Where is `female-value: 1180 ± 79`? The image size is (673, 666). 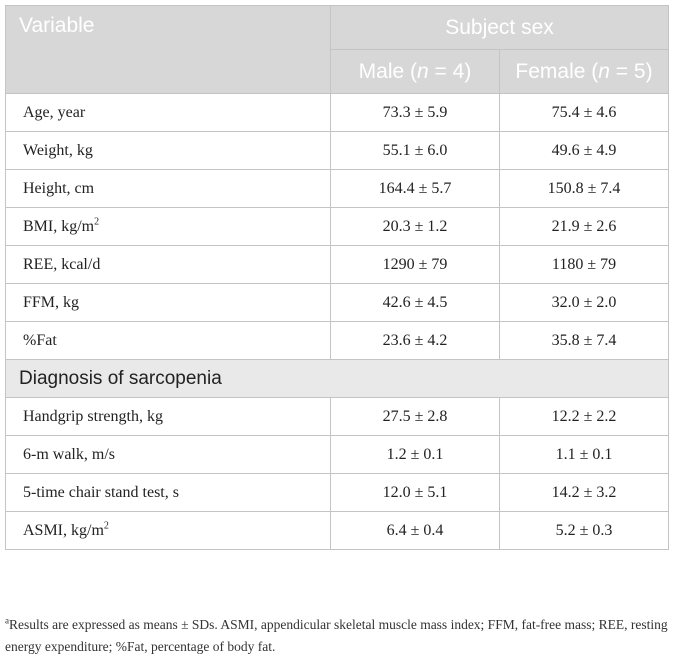 female-value: 1180 ± 79 is located at coordinates (584, 264).